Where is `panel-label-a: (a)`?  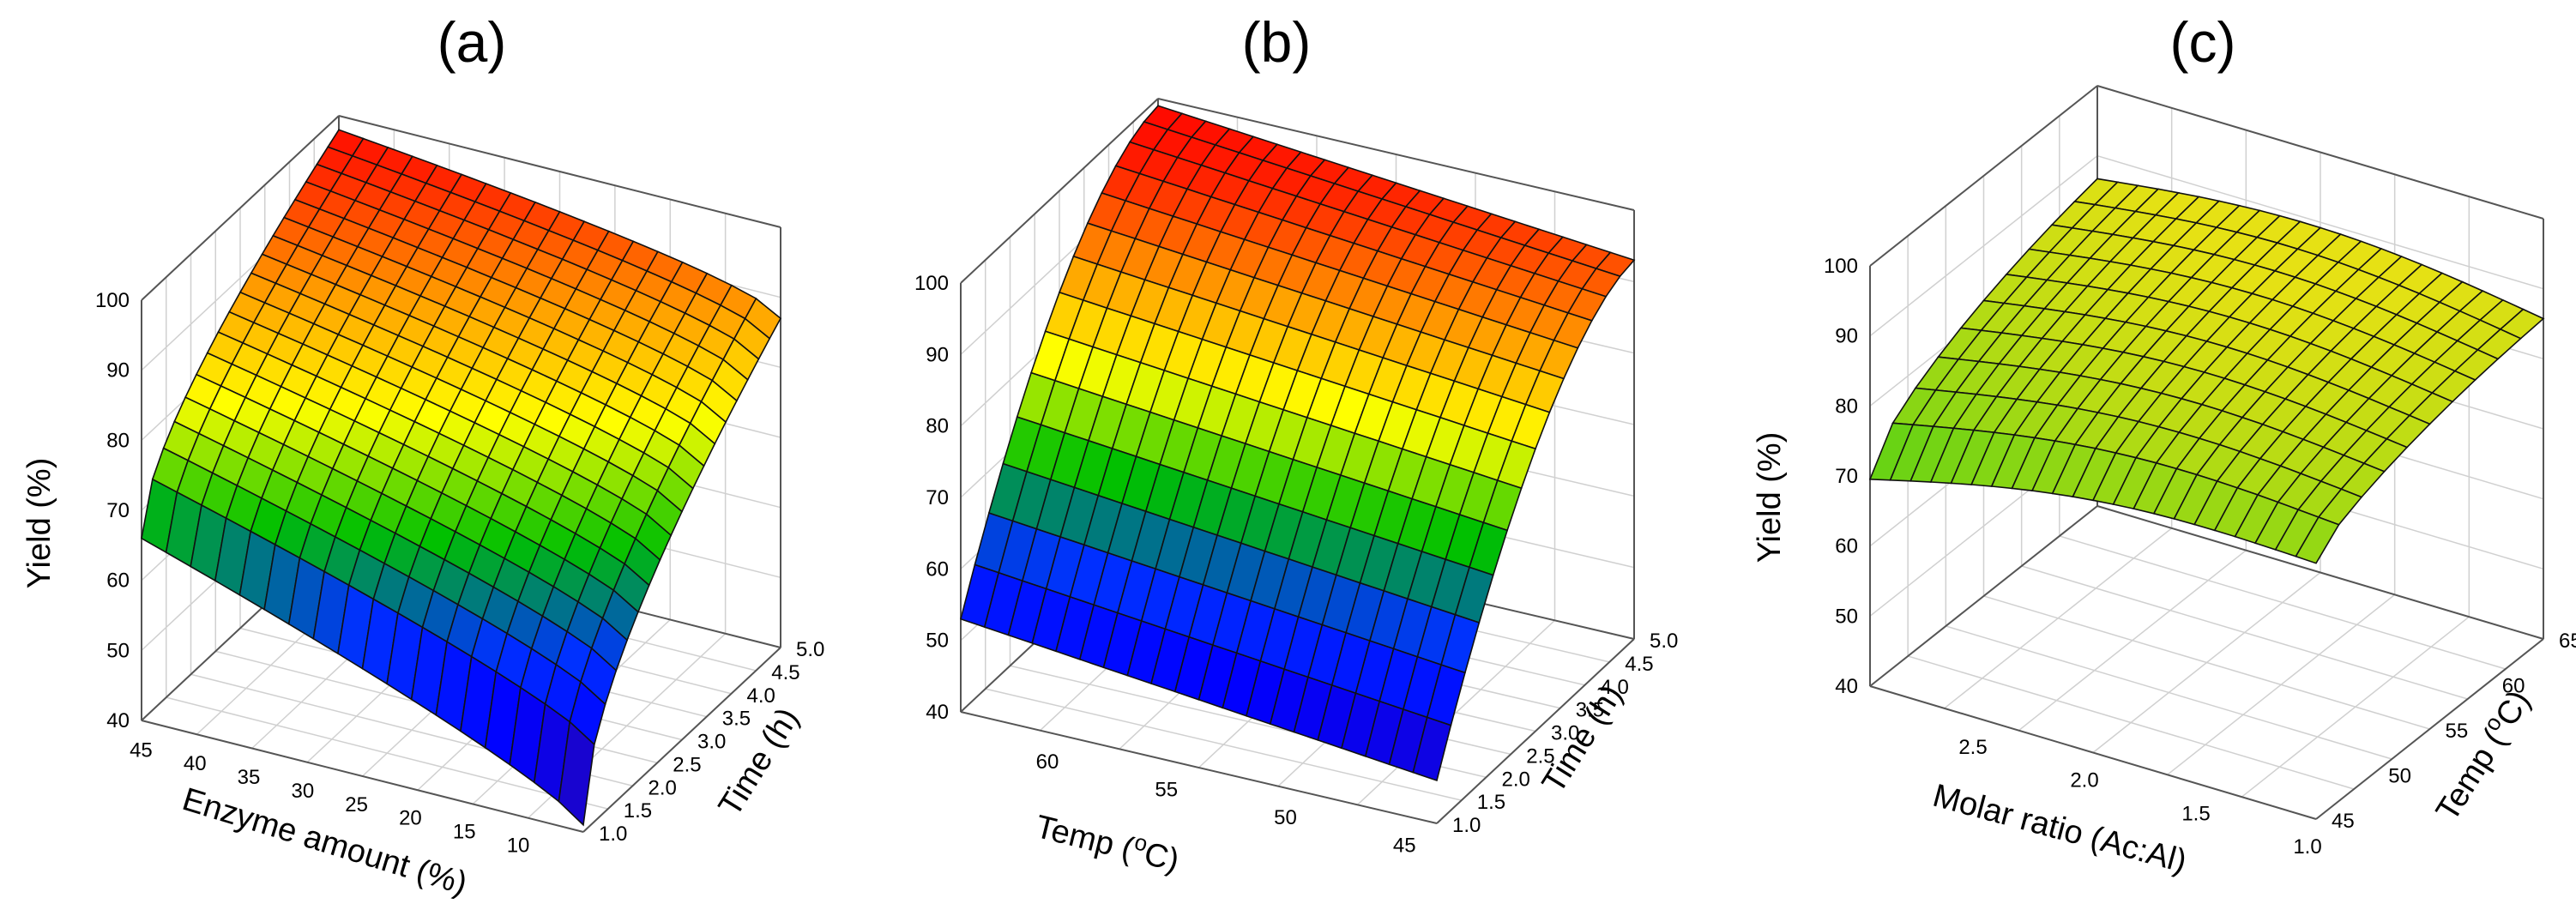 panel-label-a: (a) is located at coordinates (472, 42).